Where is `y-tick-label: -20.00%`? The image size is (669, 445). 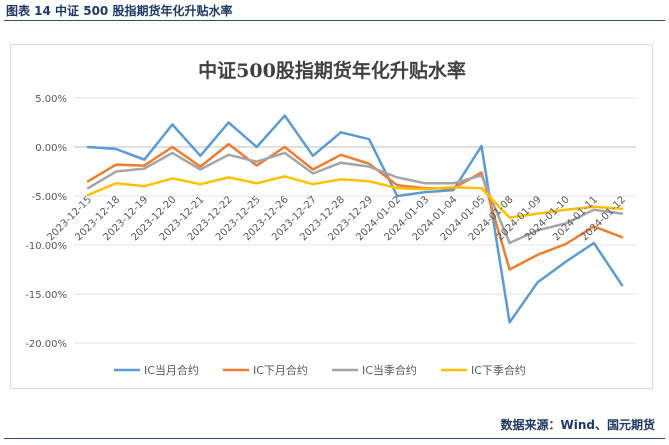 y-tick-label: -20.00% is located at coordinates (46, 344).